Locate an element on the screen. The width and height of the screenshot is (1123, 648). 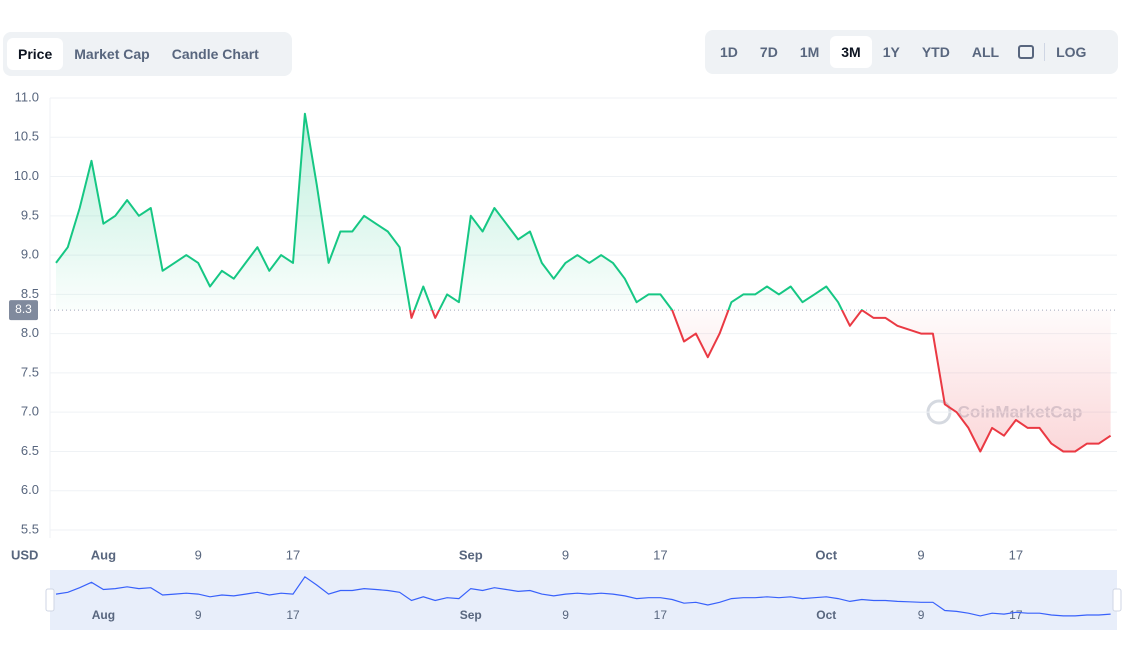
navigator-tick-label: Sep is located at coordinates (471, 615).